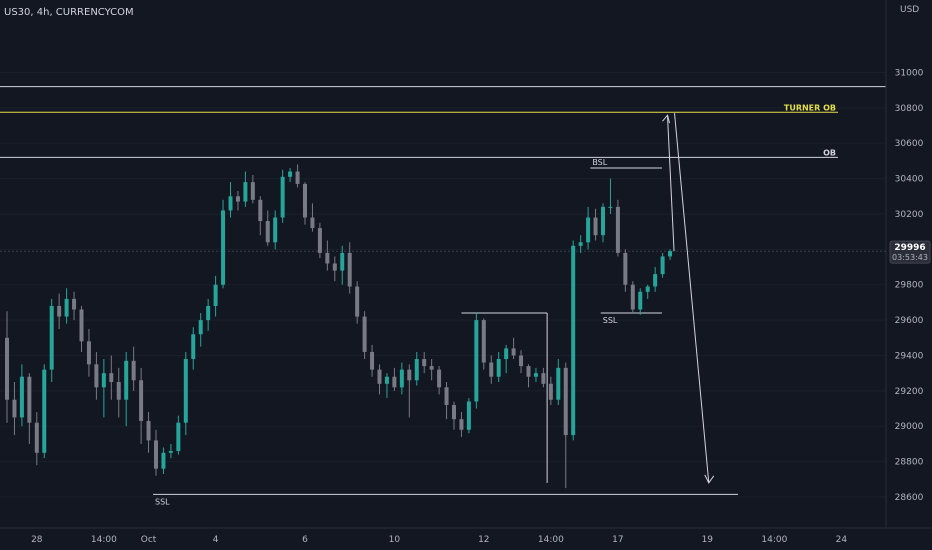 The height and width of the screenshot is (550, 932). I want to click on price-tick-label: 28800, so click(909, 463).